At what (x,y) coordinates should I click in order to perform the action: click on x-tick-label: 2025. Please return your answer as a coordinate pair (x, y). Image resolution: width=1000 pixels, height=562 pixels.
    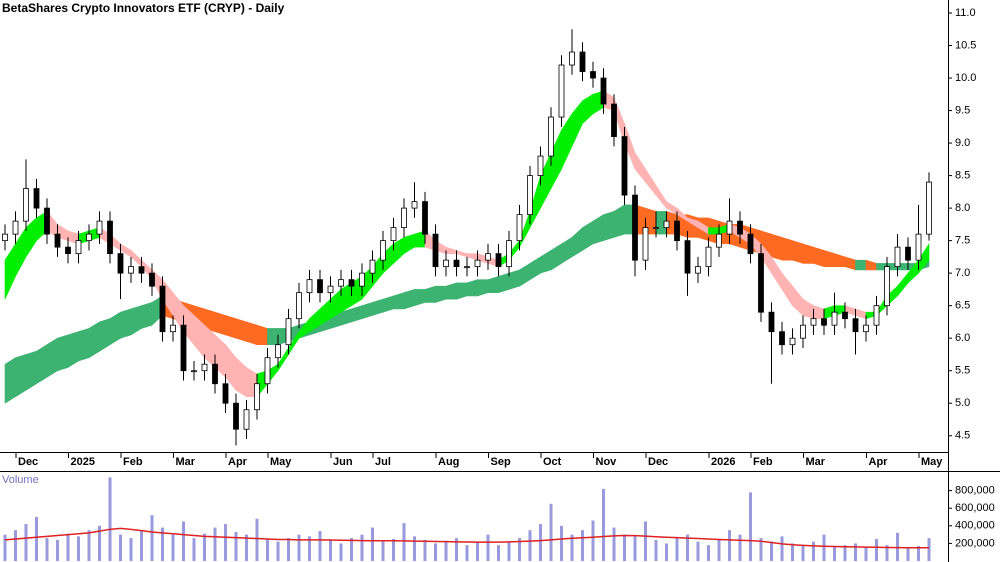
    Looking at the image, I should click on (83, 462).